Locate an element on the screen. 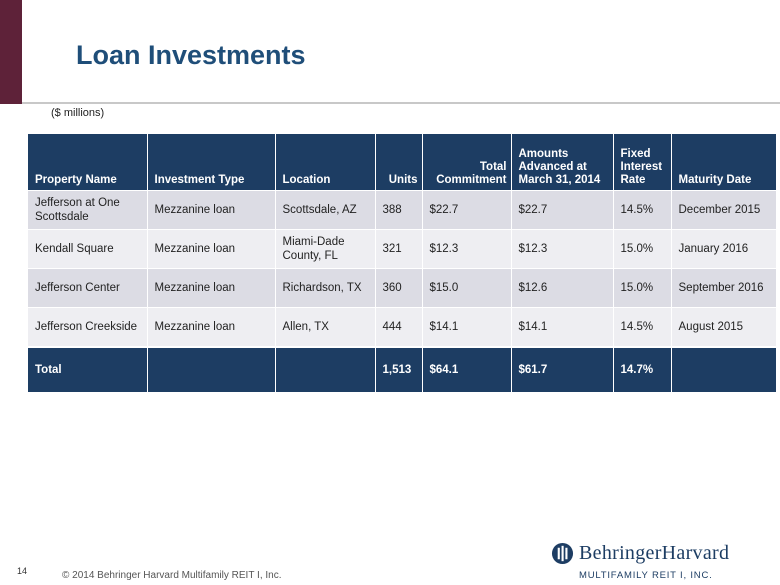 The height and width of the screenshot is (585, 780). cell-property: Jefferson Center is located at coordinates (88, 288).